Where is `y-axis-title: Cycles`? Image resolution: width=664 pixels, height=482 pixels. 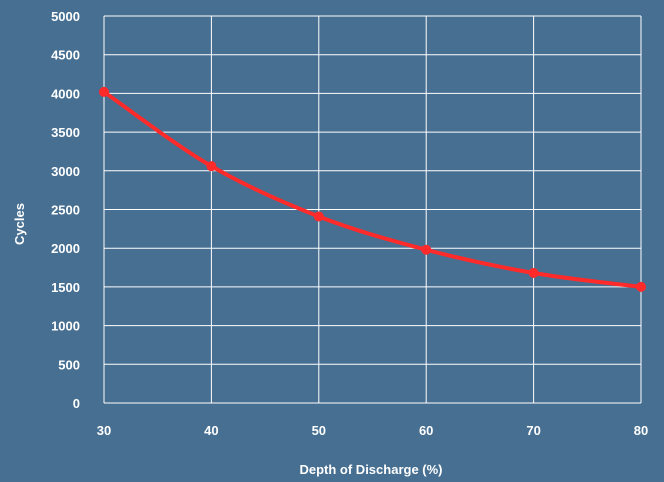 y-axis-title: Cycles is located at coordinates (19, 224).